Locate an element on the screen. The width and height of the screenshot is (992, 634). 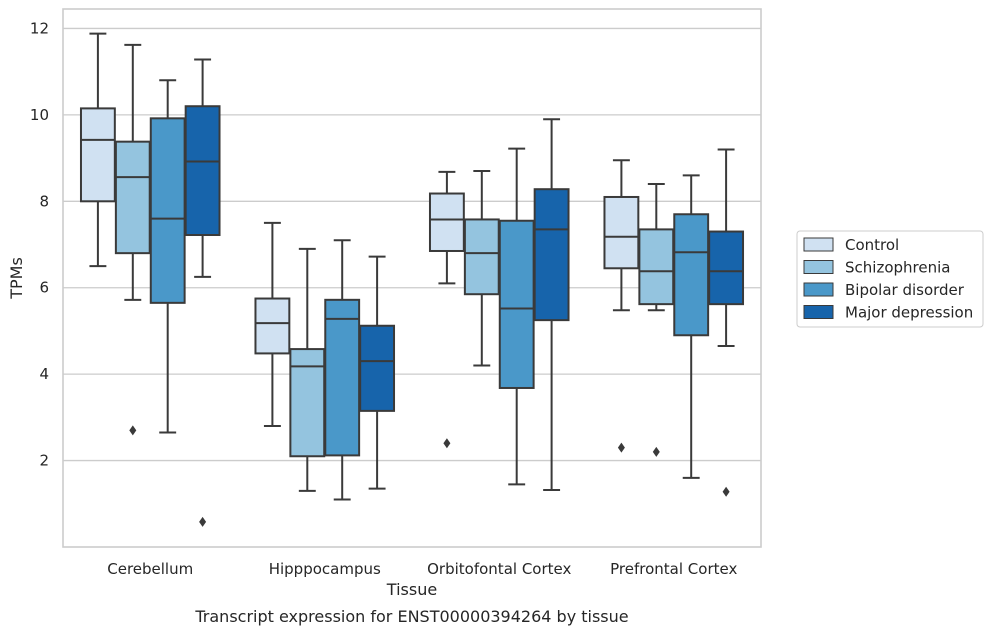
x-axis-label: Tissue is located at coordinates (411, 589).